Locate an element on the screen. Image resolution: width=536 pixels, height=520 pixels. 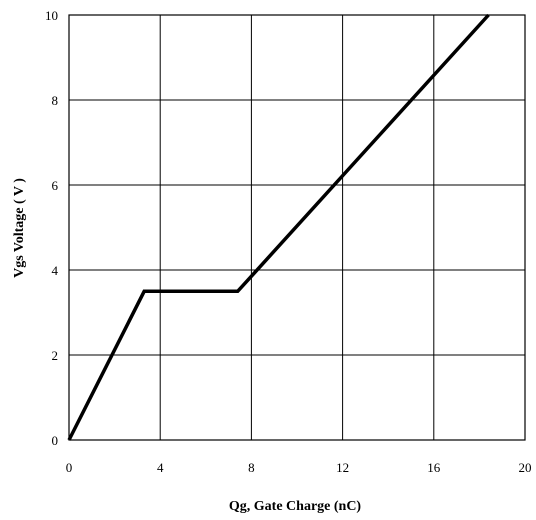
x-axis-title: Qg, Gate Charge (nC) is located at coordinates (295, 506).